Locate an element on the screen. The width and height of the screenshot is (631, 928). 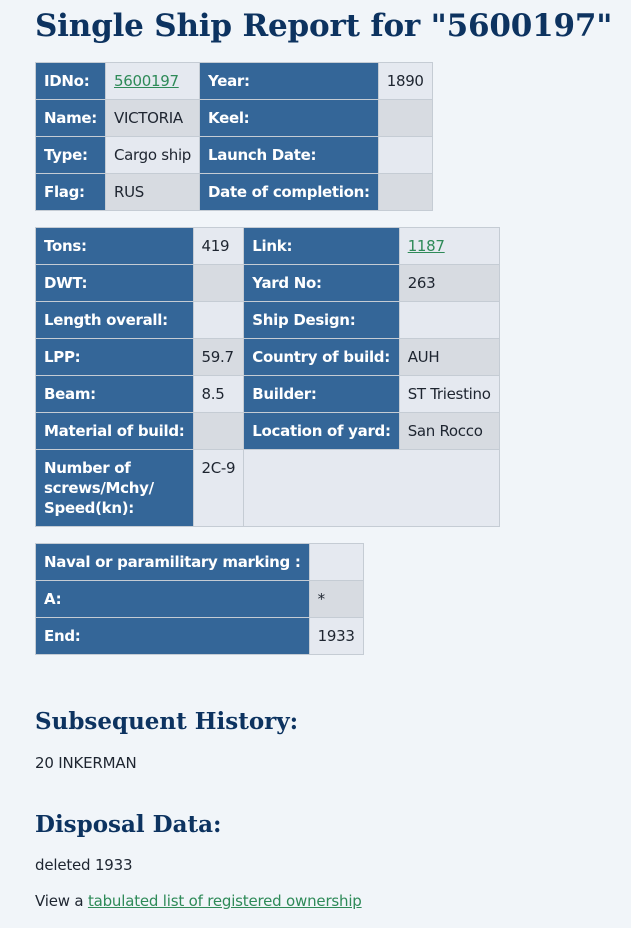
screws-machinery-speed-value: 2C-9 is located at coordinates (218, 488).